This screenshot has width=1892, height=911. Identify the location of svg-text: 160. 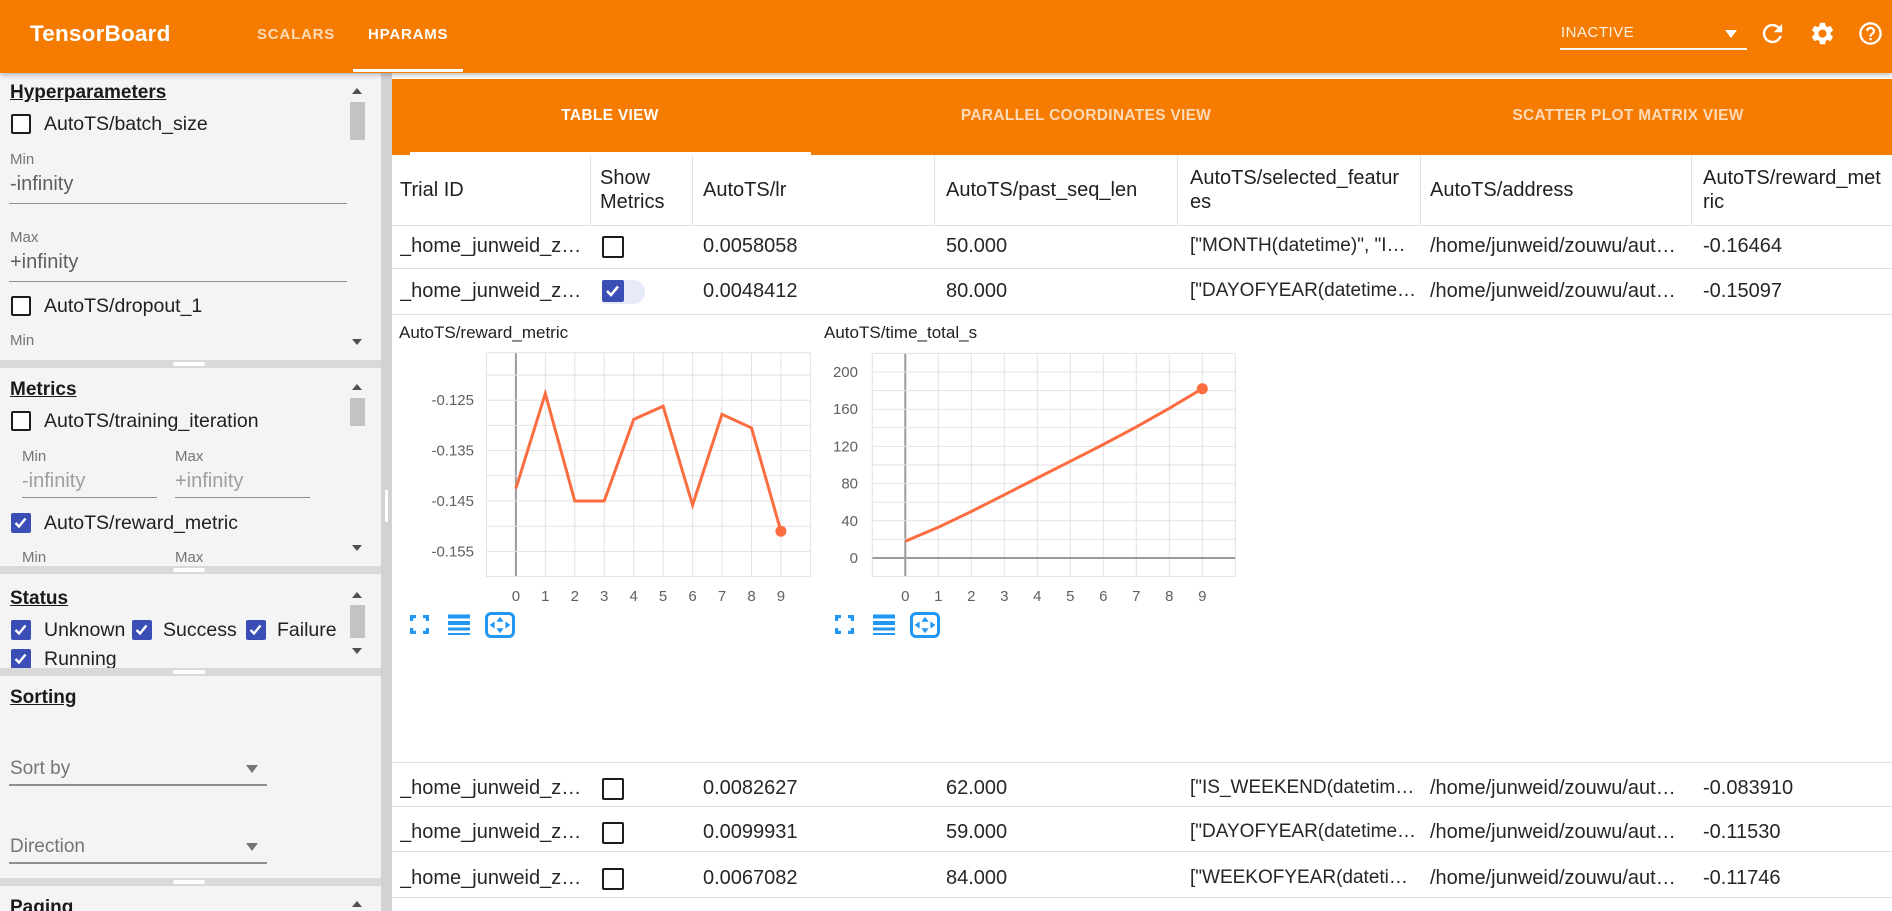
(845, 409).